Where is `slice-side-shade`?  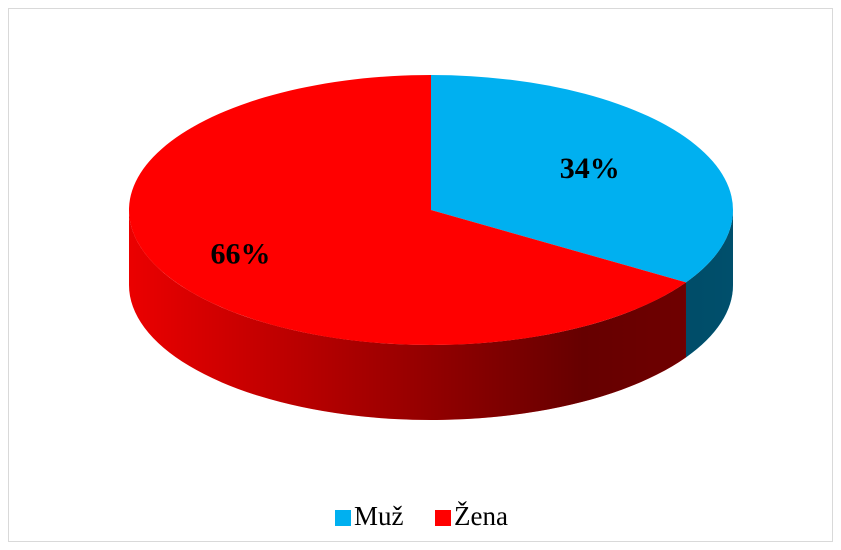
slice-side-shade is located at coordinates (709, 284).